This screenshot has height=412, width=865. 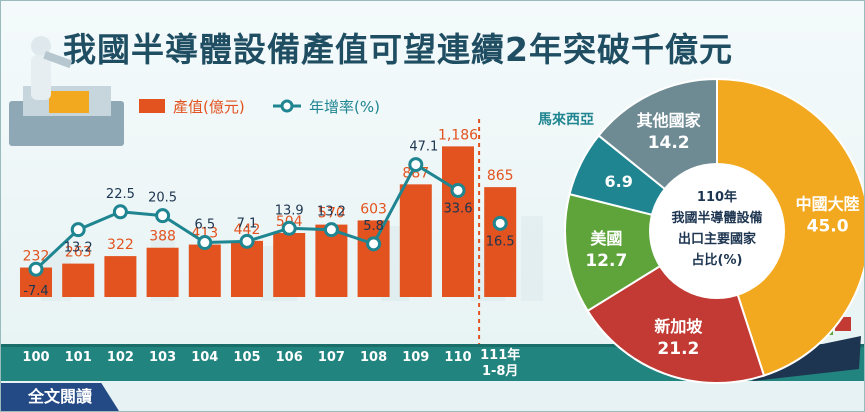 What do you see at coordinates (289, 210) in the screenshot?
I see `growth-rate-label: 13.9` at bounding box center [289, 210].